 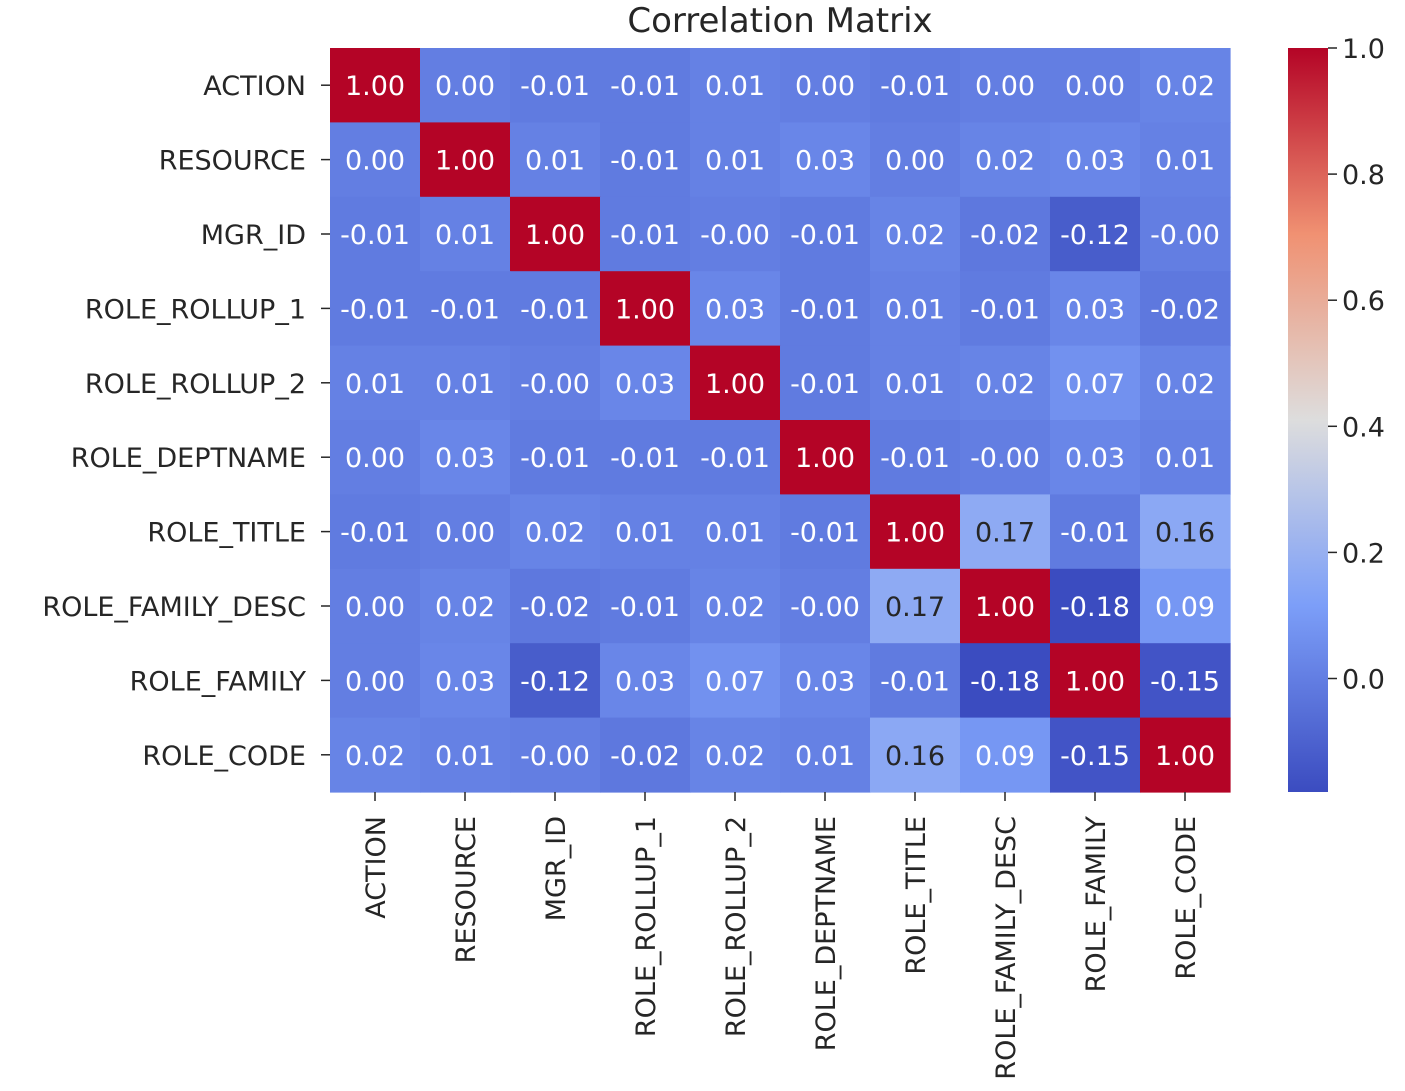 What do you see at coordinates (188, 458) in the screenshot?
I see `row-label: ROLE_DEPTNAME` at bounding box center [188, 458].